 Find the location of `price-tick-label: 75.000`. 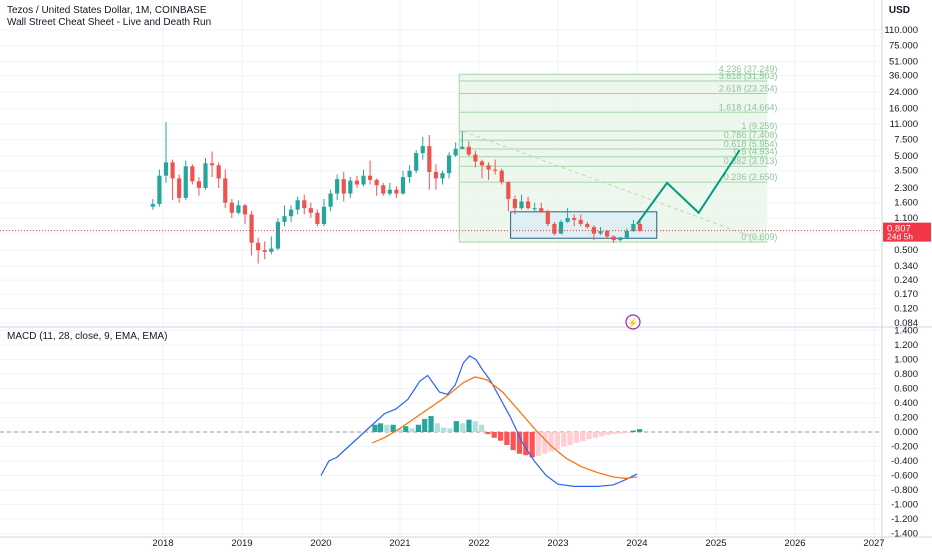

price-tick-label: 75.000 is located at coordinates (903, 46).